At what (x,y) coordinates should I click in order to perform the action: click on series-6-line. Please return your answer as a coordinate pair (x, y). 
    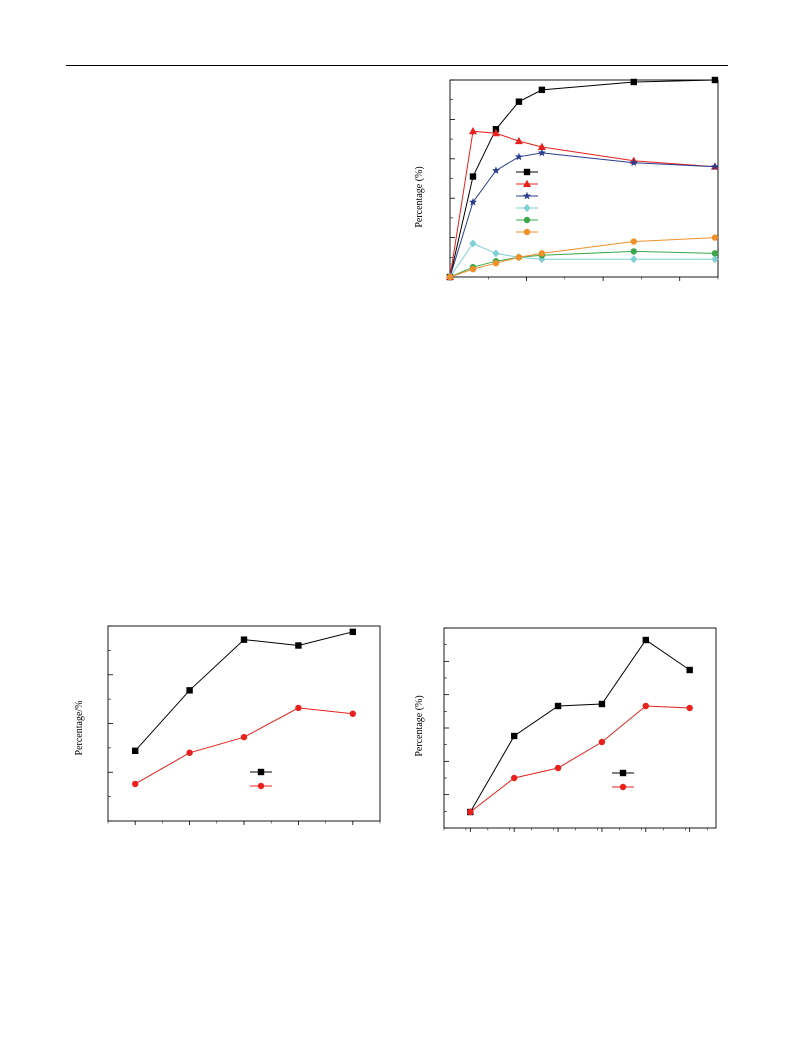
    Looking at the image, I should click on (582, 257).